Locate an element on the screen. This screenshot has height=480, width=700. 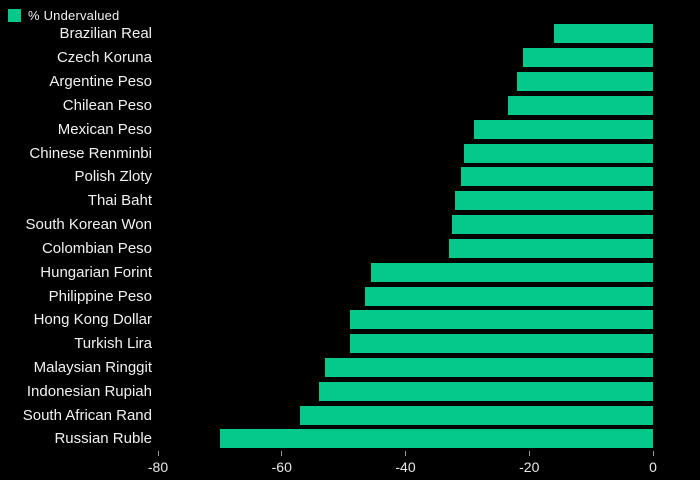
chart-row: Chilean Peso is located at coordinates (350, 105).